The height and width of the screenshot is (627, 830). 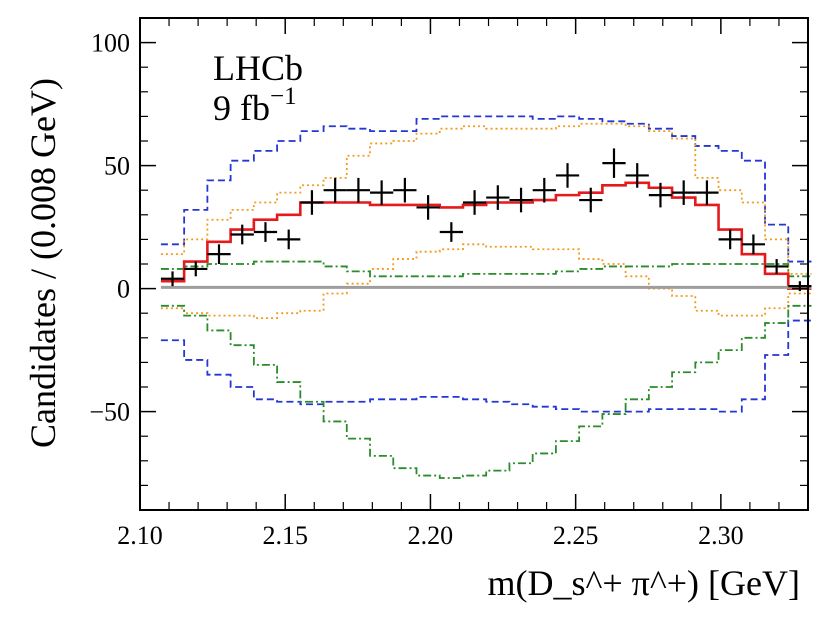 I want to click on y-tick-label: 50, so click(x=117, y=166).